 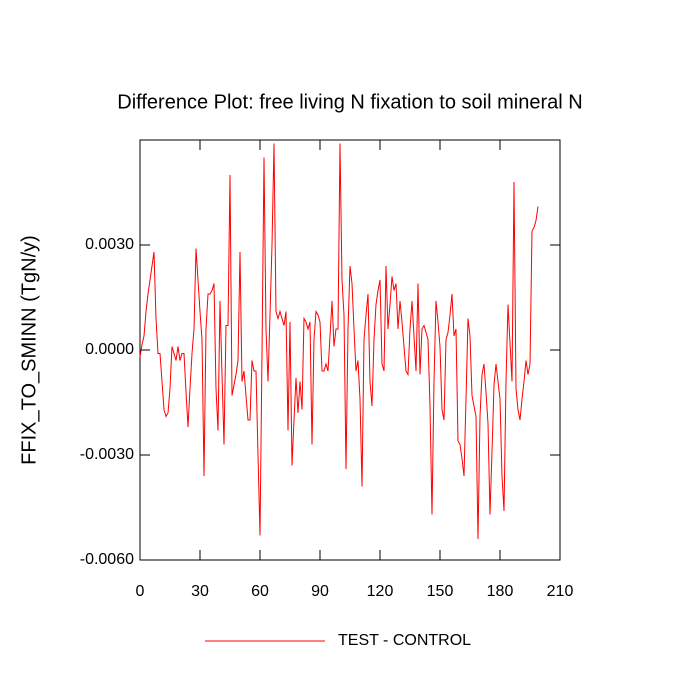 What do you see at coordinates (404, 640) in the screenshot?
I see `legend-label: TEST - CONTROL` at bounding box center [404, 640].